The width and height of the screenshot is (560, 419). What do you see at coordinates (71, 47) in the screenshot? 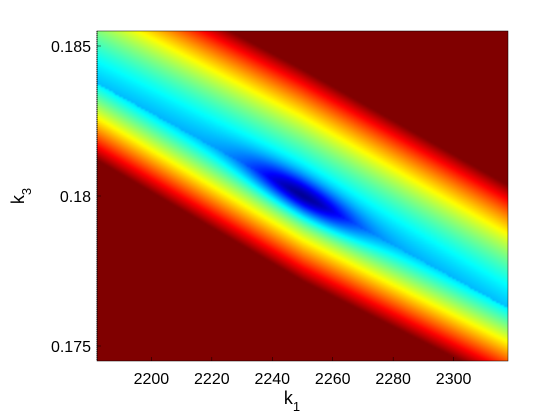
I see `y-tick-label: 0.185` at bounding box center [71, 47].